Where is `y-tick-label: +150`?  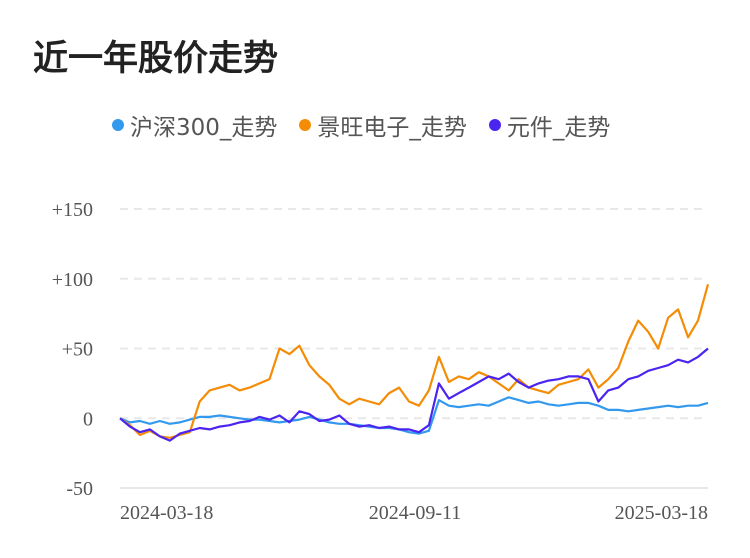 y-tick-label: +150 is located at coordinates (72, 210).